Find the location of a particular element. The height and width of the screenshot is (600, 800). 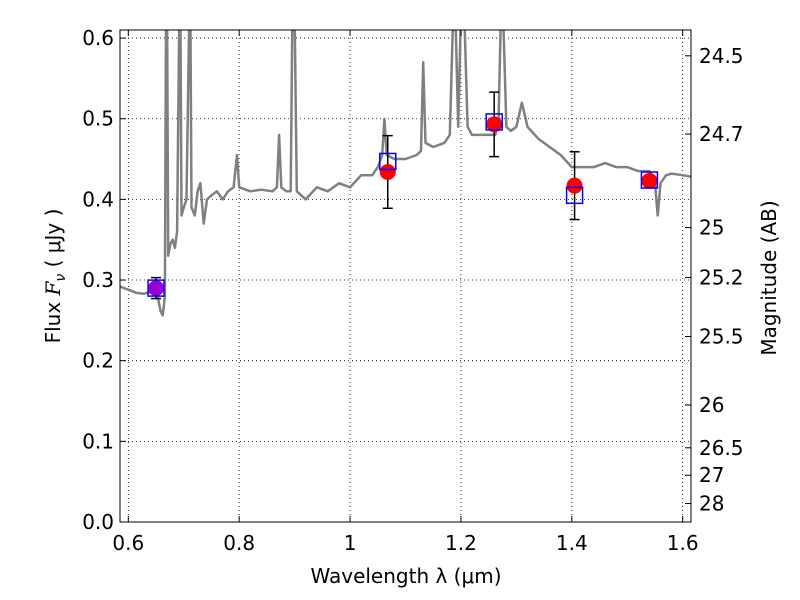

y2-tick-label: 25 is located at coordinates (711, 228).